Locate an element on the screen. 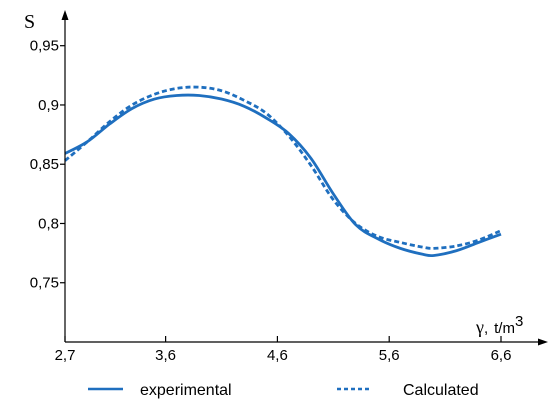 The height and width of the screenshot is (402, 558). y-tick-label: 0,75 is located at coordinates (44, 283).